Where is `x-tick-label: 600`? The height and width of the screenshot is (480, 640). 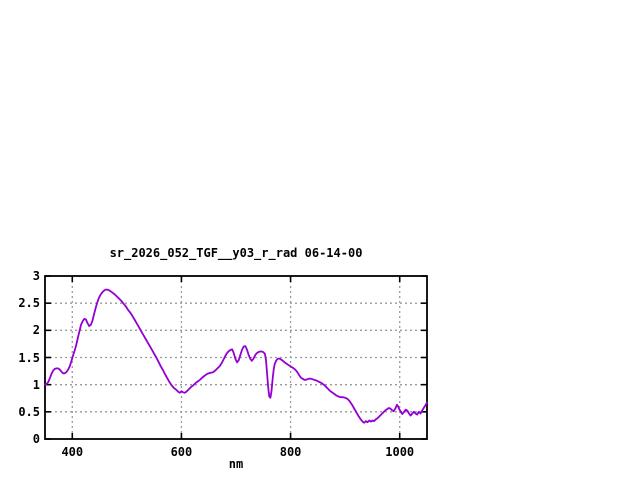 x-tick-label: 600 is located at coordinates (181, 452).